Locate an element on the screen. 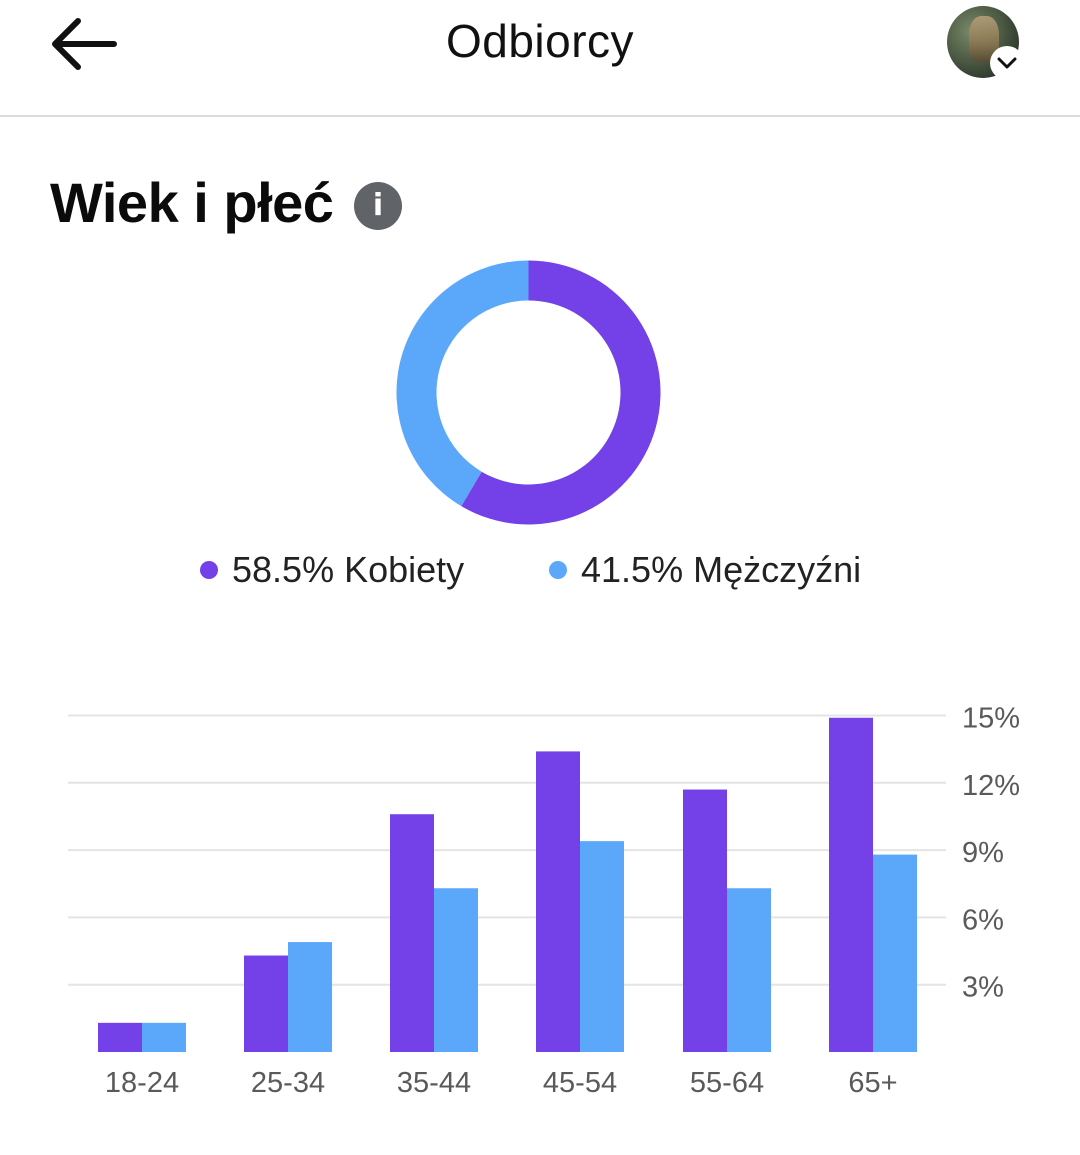 The width and height of the screenshot is (1080, 1155). y-tick-label: 9% is located at coordinates (983, 853).